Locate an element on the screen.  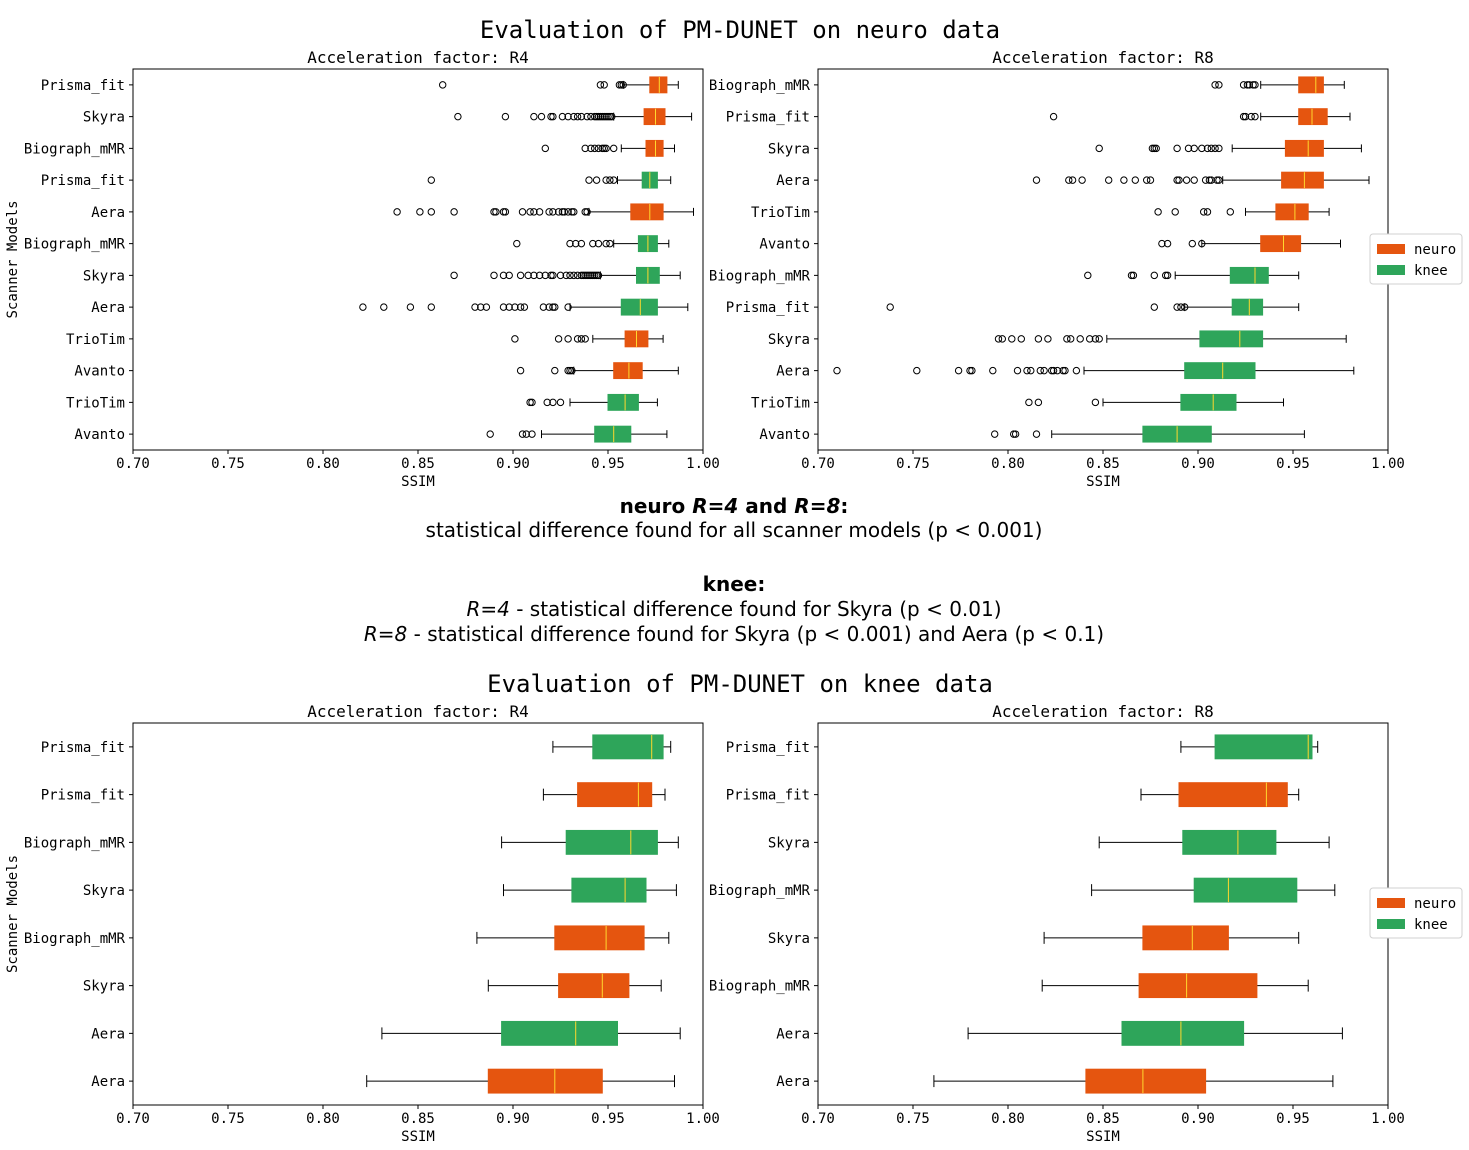
y-tick-label: Aera is located at coordinates (793, 181).